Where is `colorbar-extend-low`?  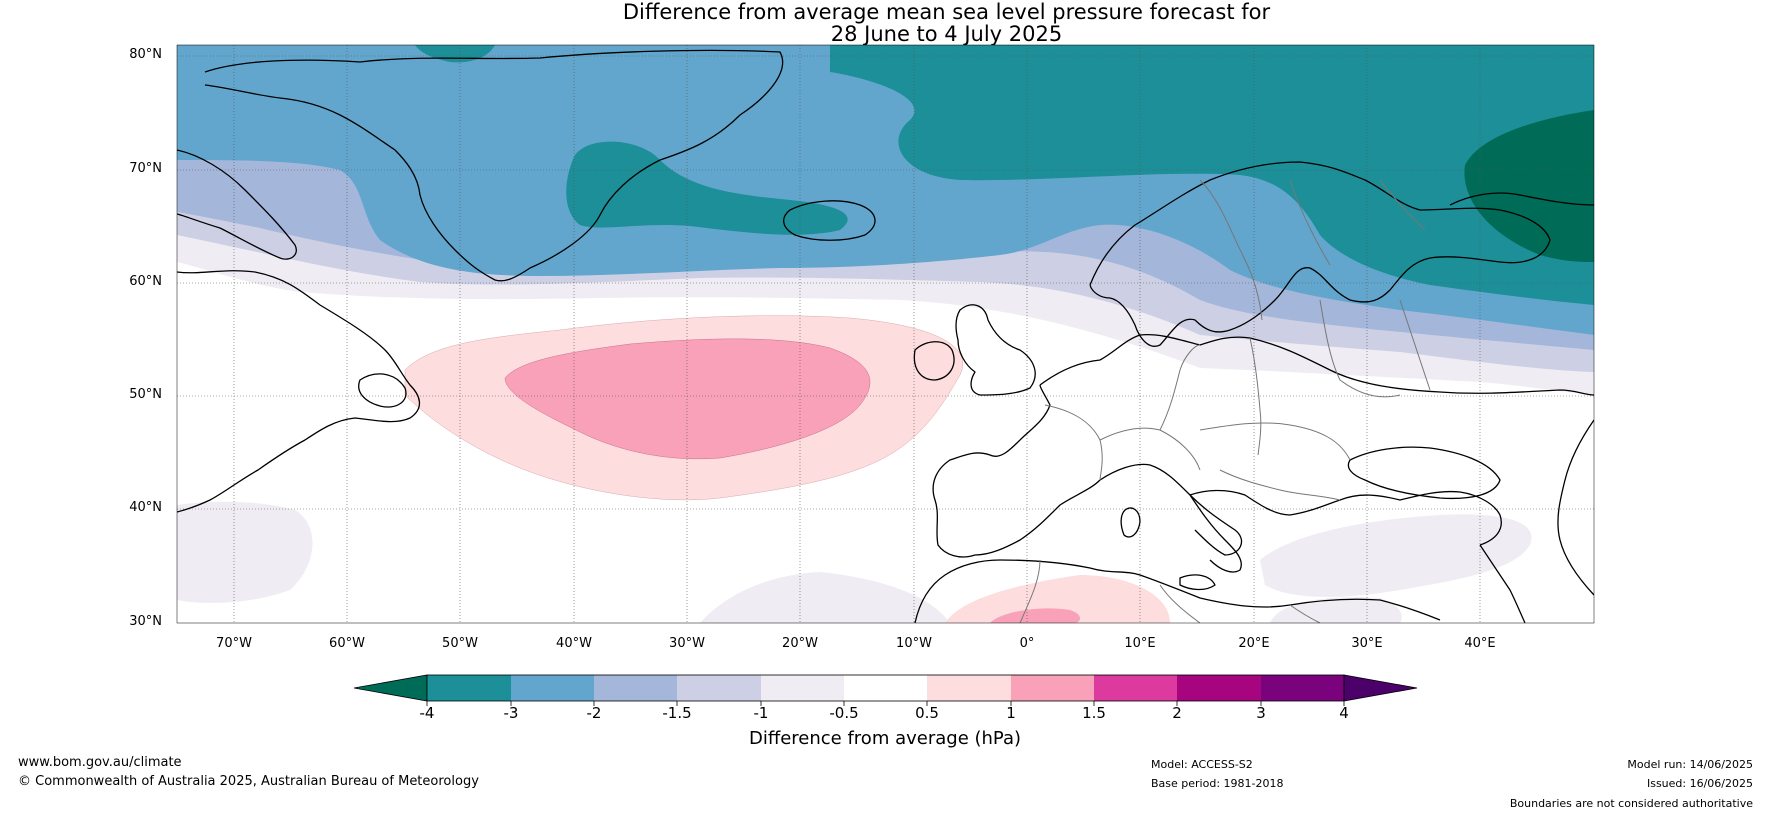
colorbar-extend-low is located at coordinates (390, 688).